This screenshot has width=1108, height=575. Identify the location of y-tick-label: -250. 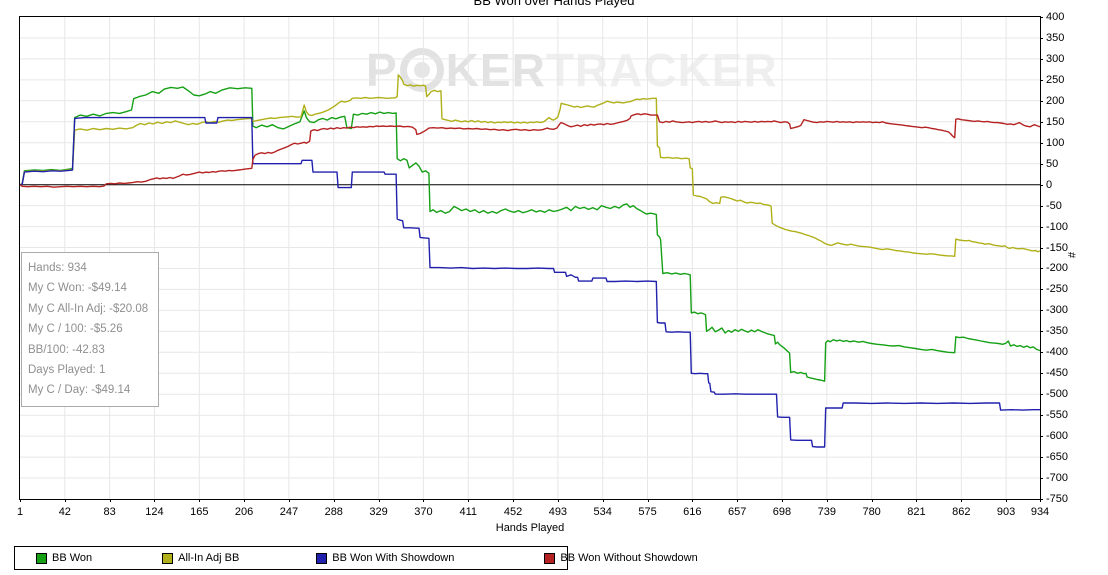
(1057, 289).